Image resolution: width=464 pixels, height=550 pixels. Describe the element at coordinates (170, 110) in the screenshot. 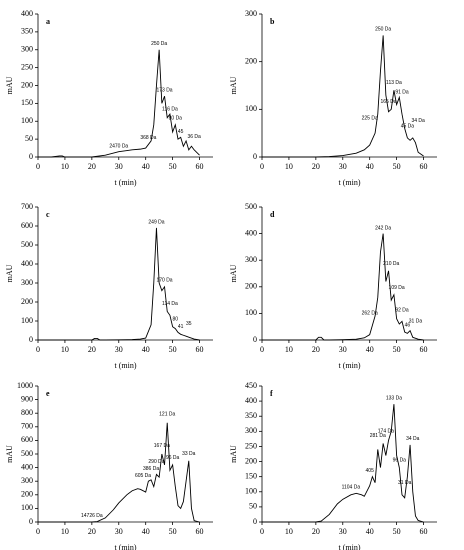

I see `peak-annotation: 116 Da` at that location.